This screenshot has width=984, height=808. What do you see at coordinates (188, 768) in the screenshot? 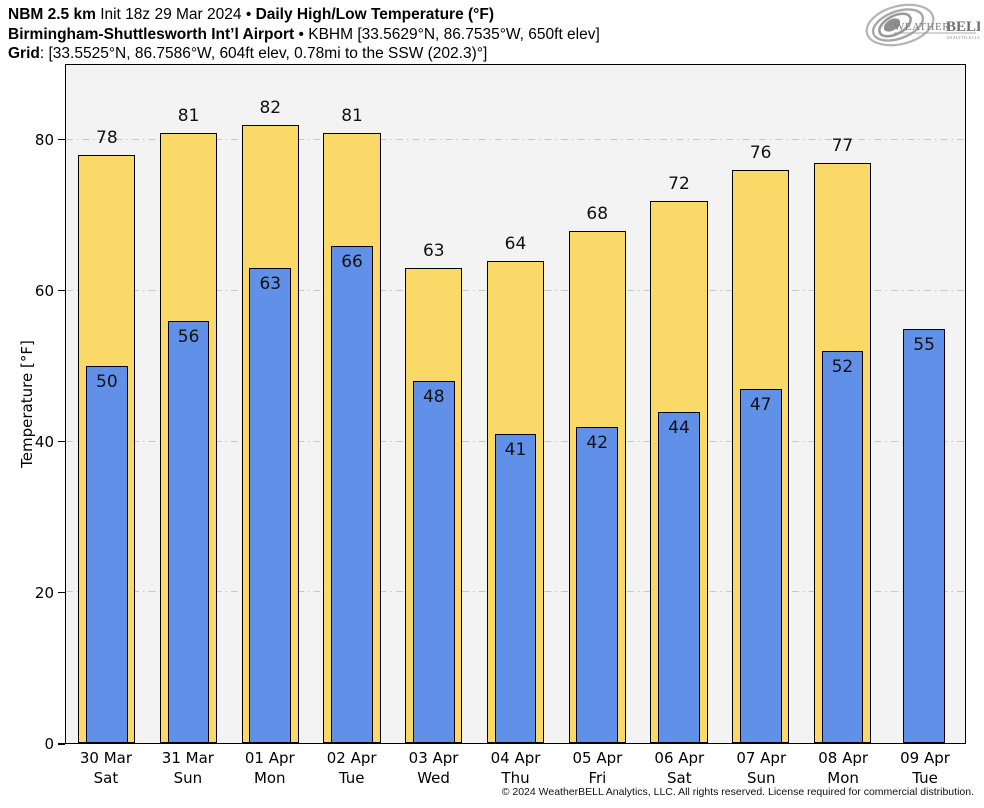
I see `x-tick-label: 31 Mar Sun` at bounding box center [188, 768].